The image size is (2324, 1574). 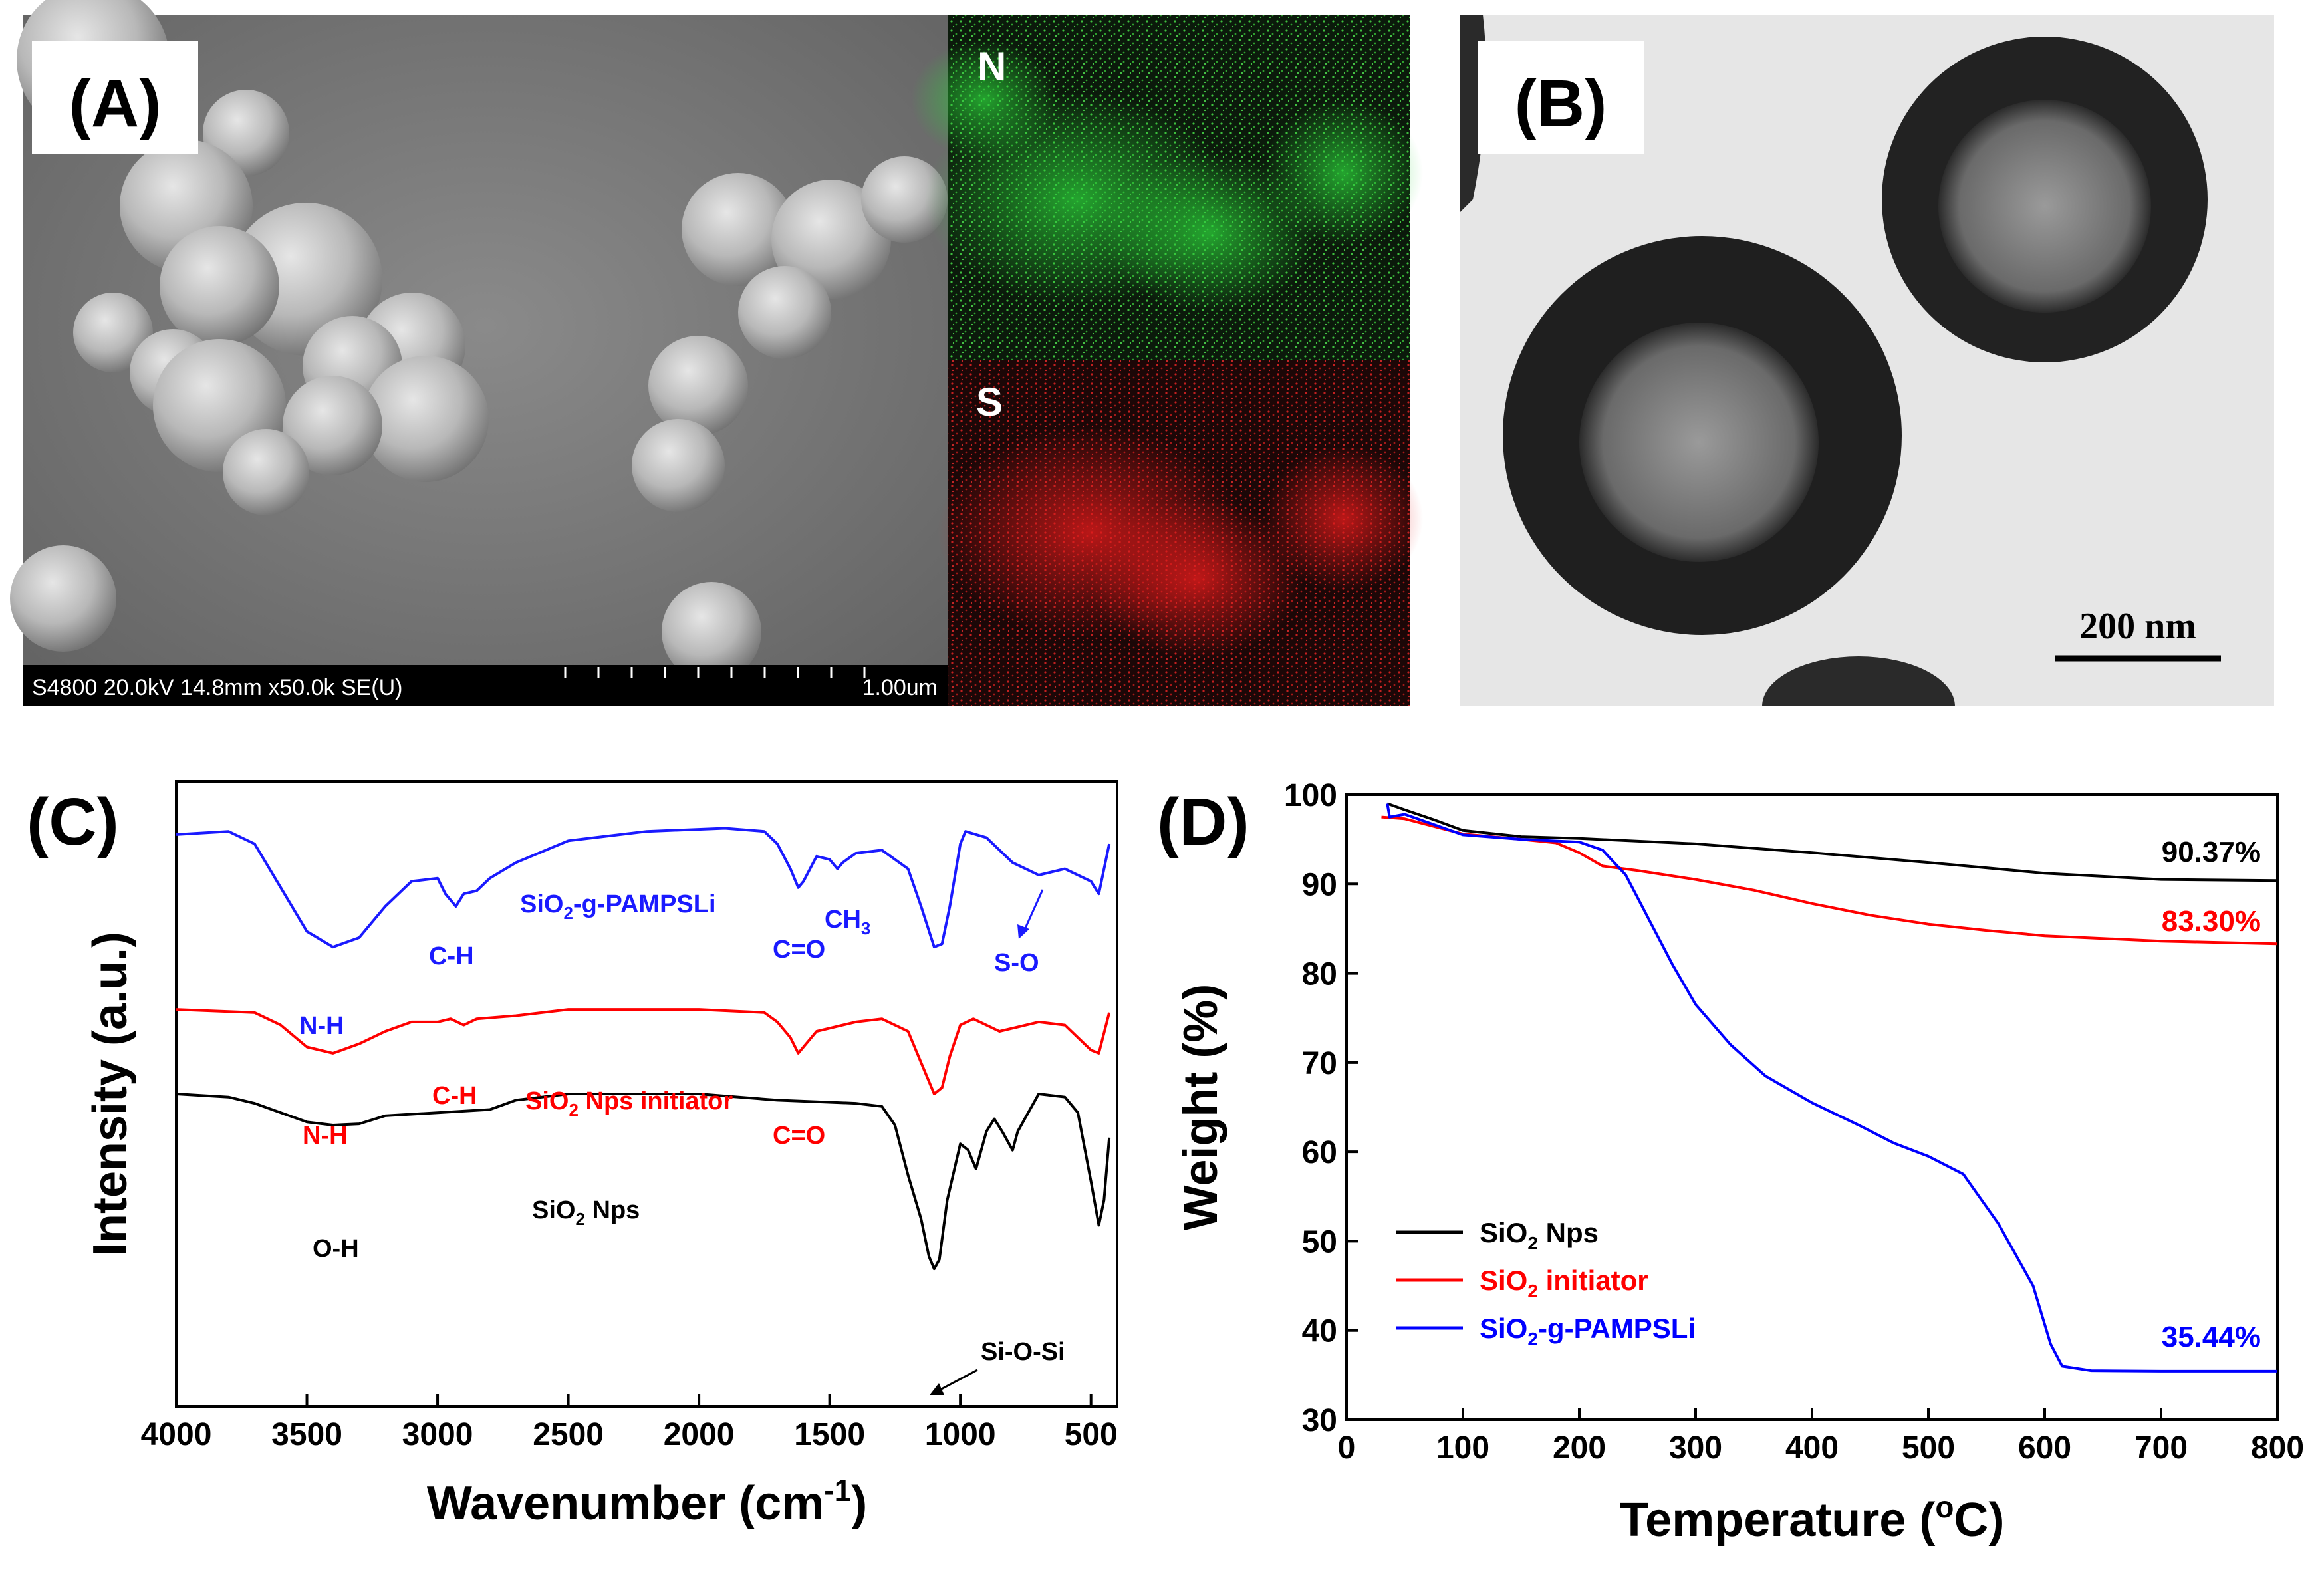 I want to click on sem-scale-text: 1.00um, so click(x=900, y=687).